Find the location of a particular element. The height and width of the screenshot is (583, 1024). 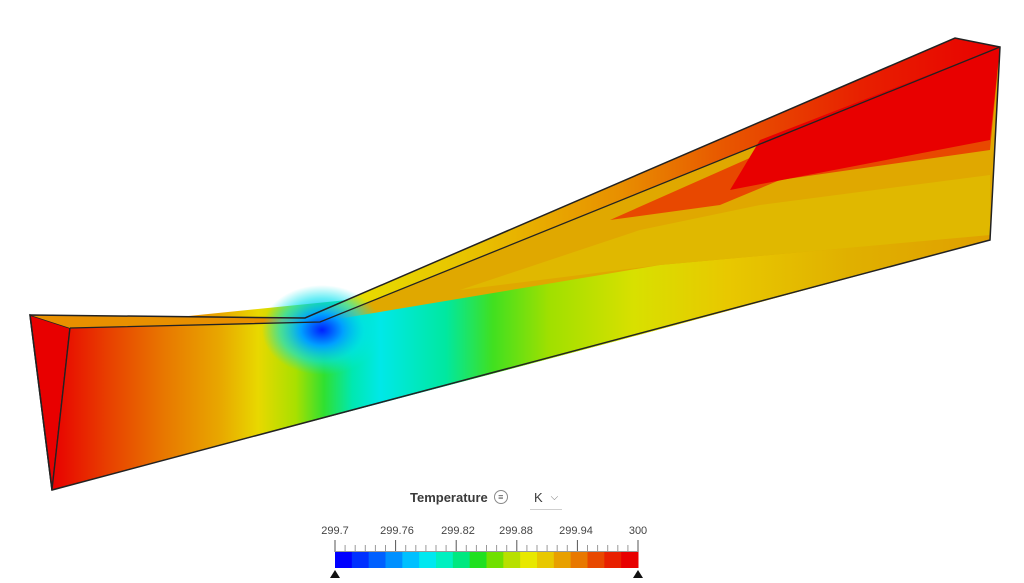

tick-label: 299.88 is located at coordinates (516, 531).